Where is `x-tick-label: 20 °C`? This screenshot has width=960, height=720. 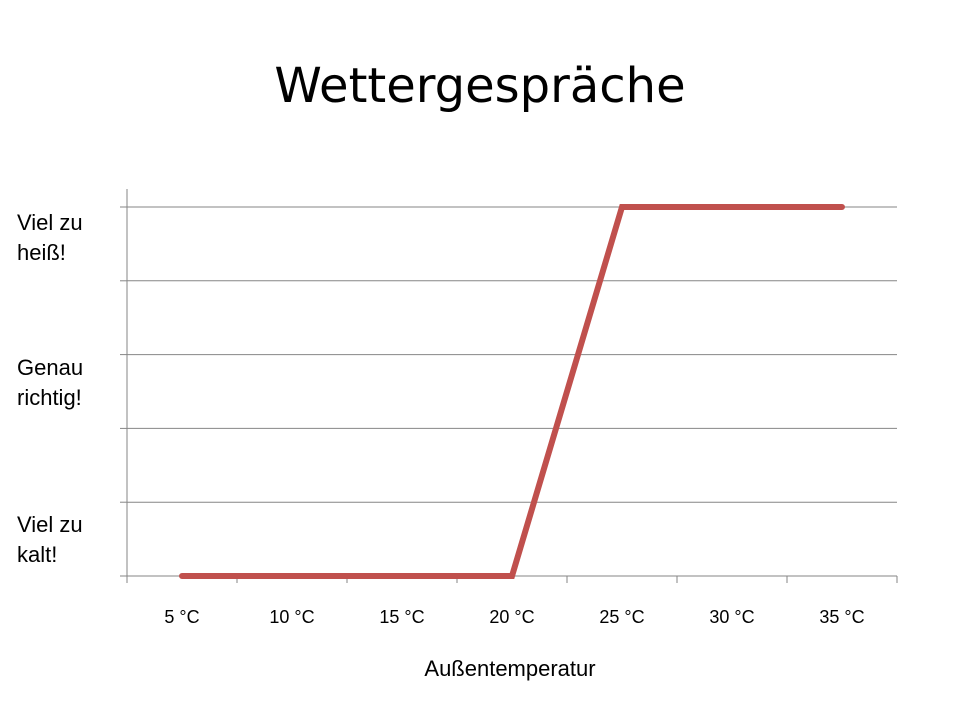 x-tick-label: 20 °C is located at coordinates (511, 617).